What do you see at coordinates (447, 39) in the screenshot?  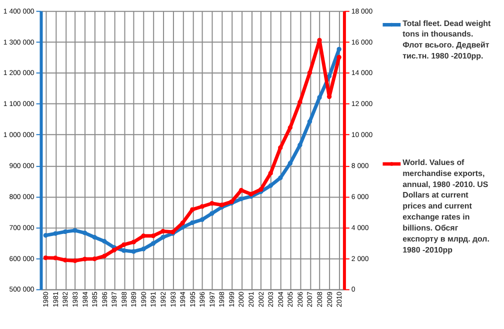 I see `legend-label: Total fleet. Dead weight tons in thousands. Флот всього. Дедвейт тис.тн. 1980 -2010рр.` at bounding box center [447, 39].